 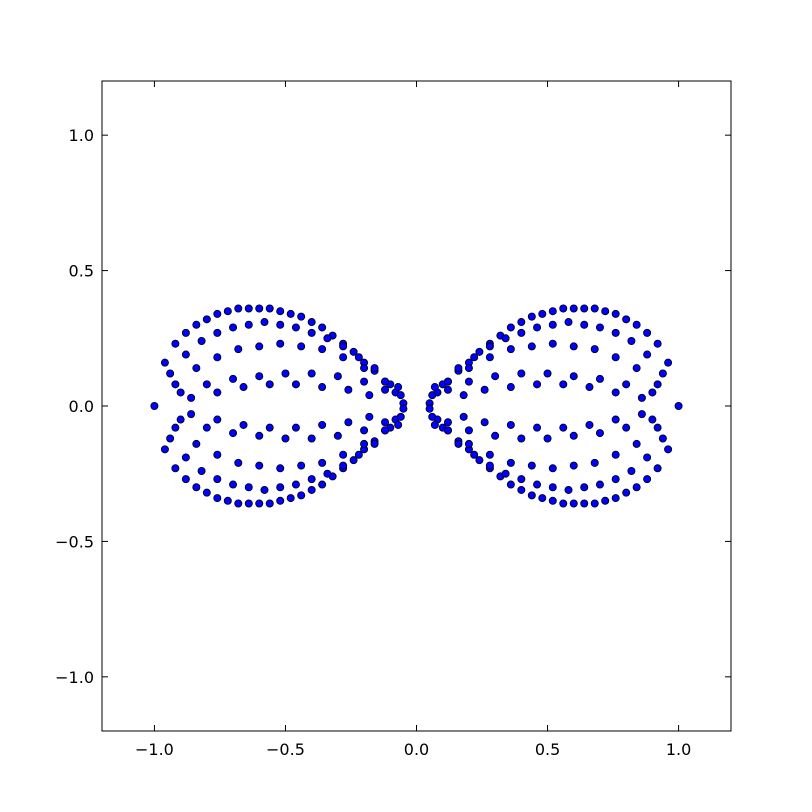 What do you see at coordinates (81, 135) in the screenshot?
I see `y-tick-label: 1.0` at bounding box center [81, 135].